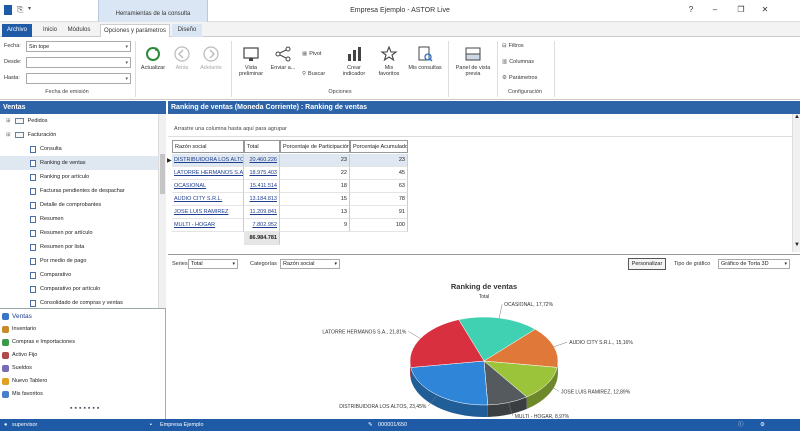 The image size is (800, 431). What do you see at coordinates (78, 46) in the screenshot?
I see `fecha-select: Sin tope ▾` at bounding box center [78, 46].